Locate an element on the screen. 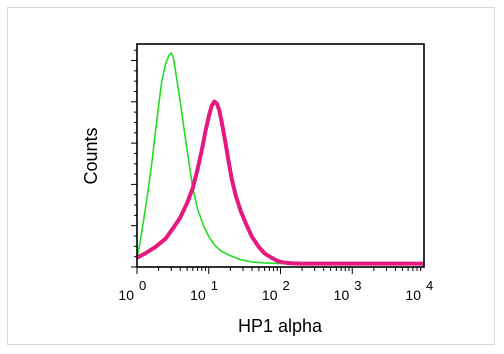  x-tick-label: 10 2 is located at coordinates (276, 290).